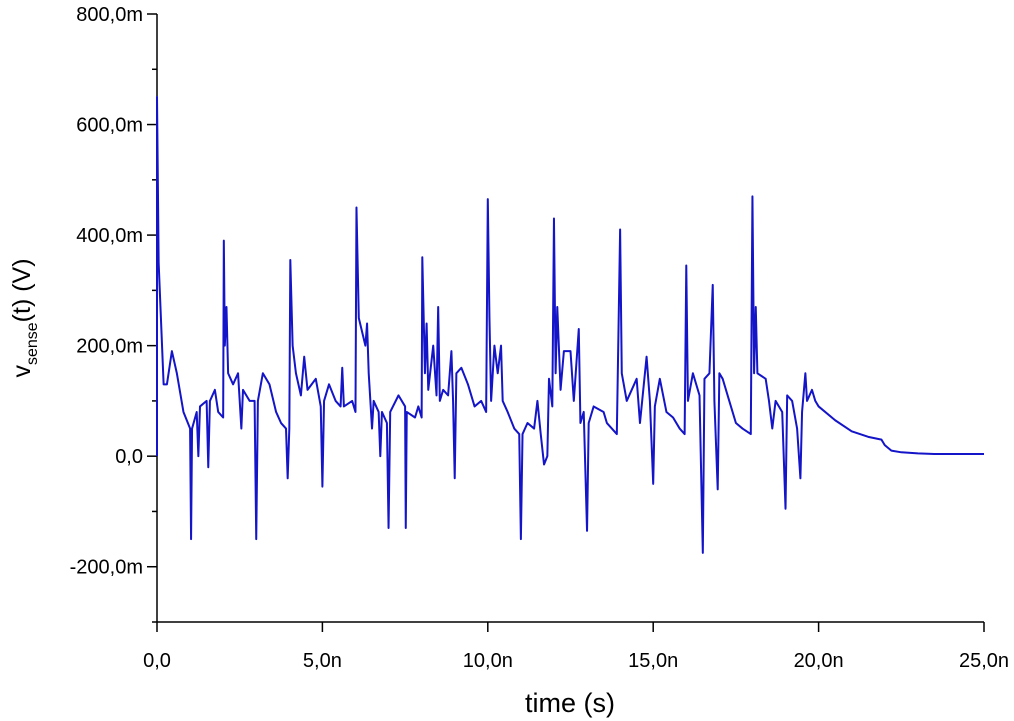 The width and height of the screenshot is (1014, 721). I want to click on y-title-main: v, so click(22, 371).